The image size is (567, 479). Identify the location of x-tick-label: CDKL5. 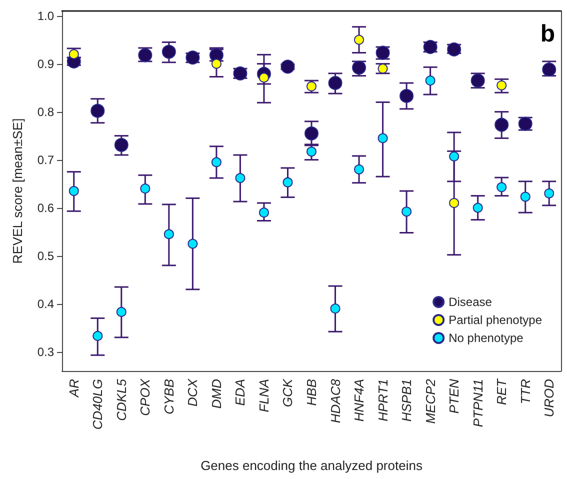
(121, 399).